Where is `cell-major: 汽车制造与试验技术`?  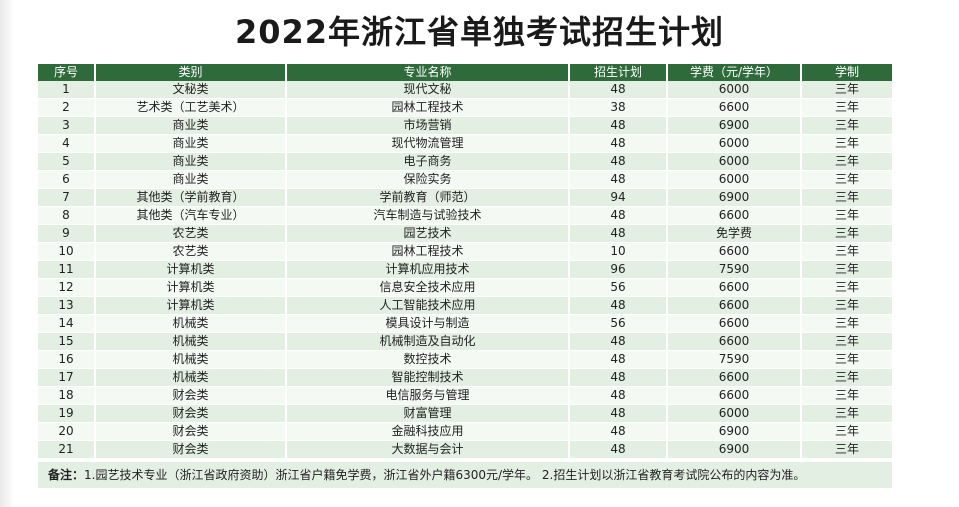 cell-major: 汽车制造与试验技术 is located at coordinates (428, 216).